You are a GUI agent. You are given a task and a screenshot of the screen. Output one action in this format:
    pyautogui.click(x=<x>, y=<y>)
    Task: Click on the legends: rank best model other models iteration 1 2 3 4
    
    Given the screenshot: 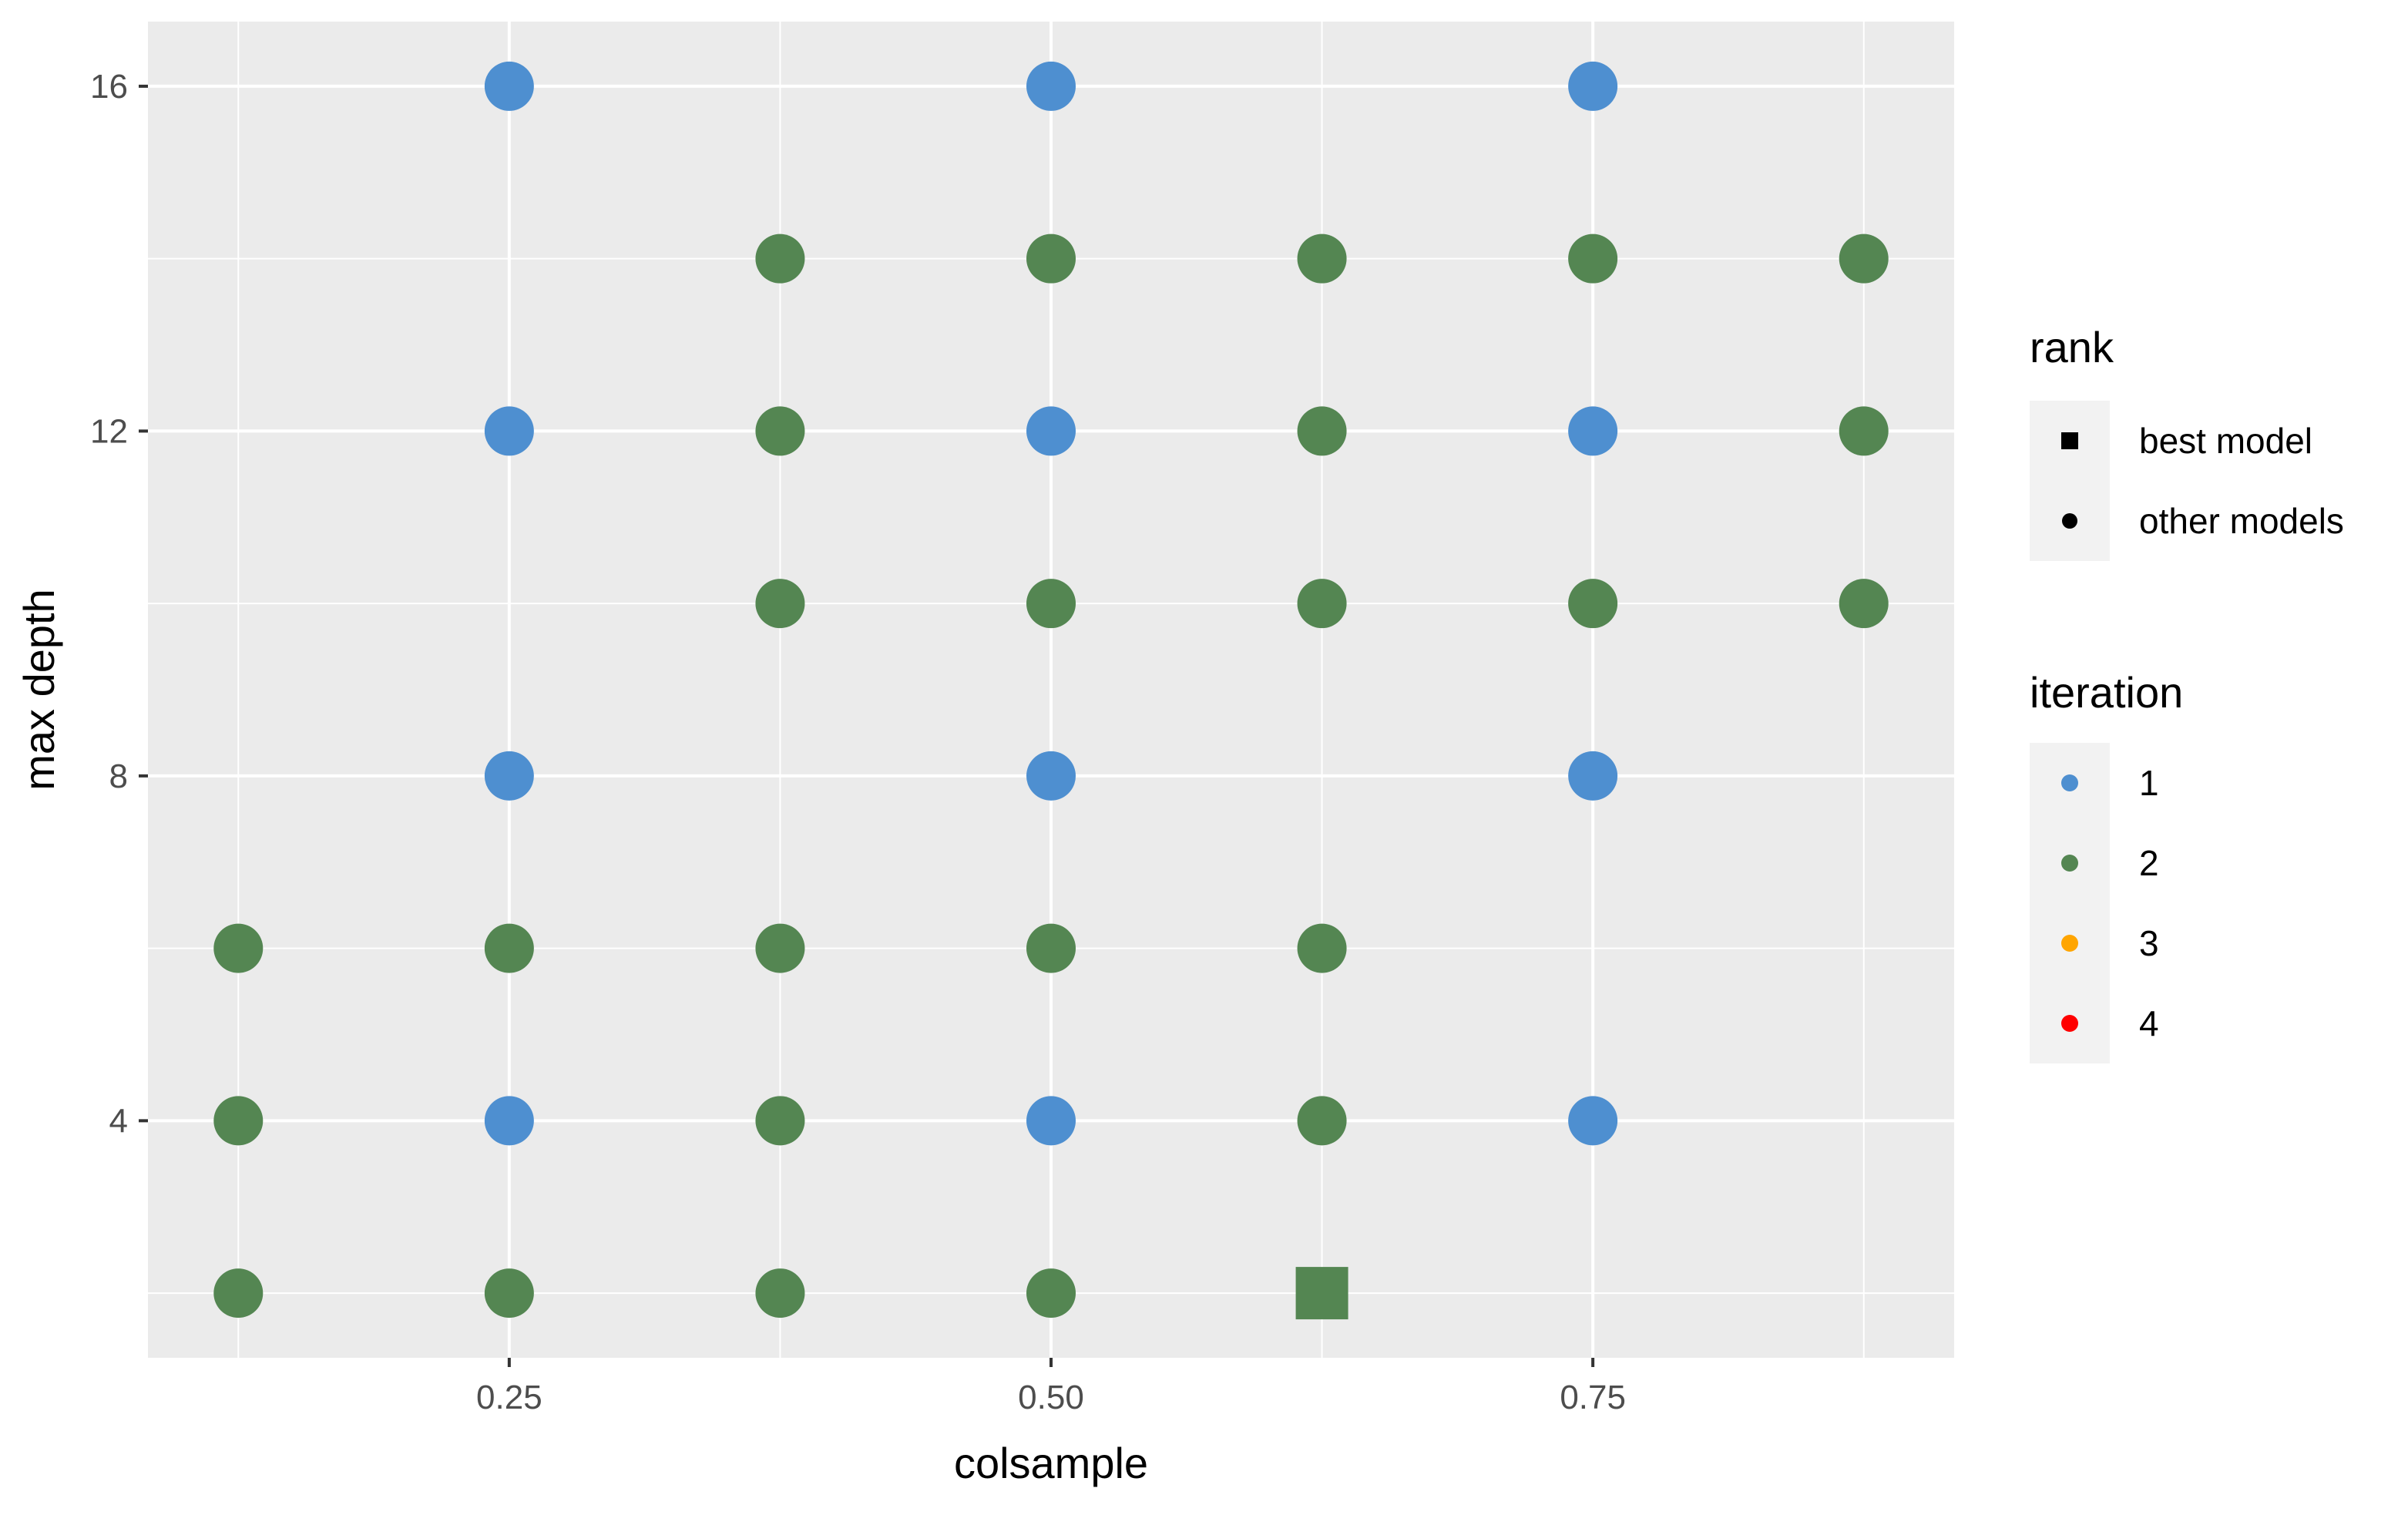 What is the action you would take?
    pyautogui.click(x=2187, y=693)
    